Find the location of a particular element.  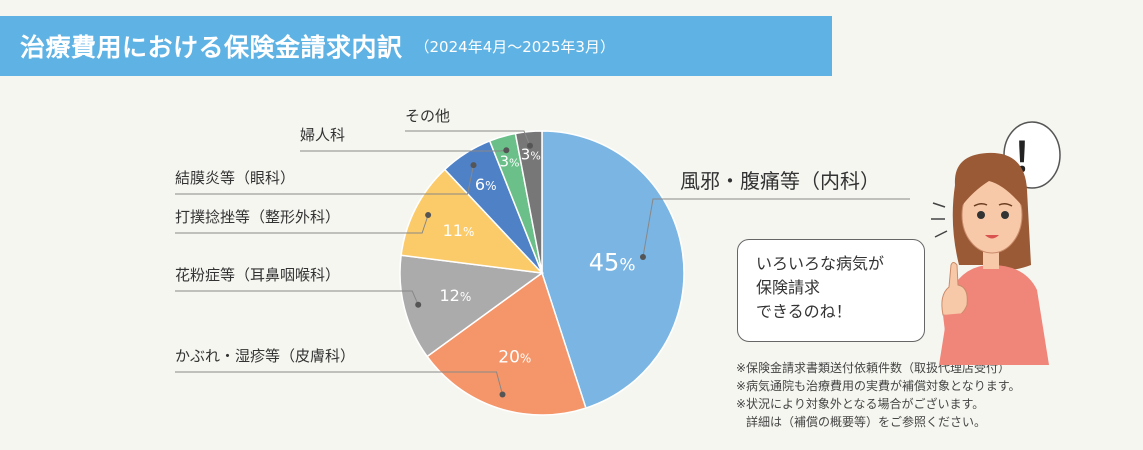

slice-percent-3: 12% is located at coordinates (455, 295).